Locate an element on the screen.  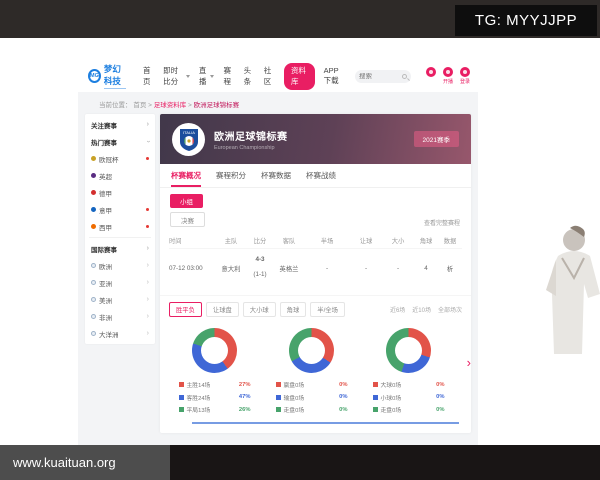
range-all: 全部场次 is located at coordinates (449, 311).